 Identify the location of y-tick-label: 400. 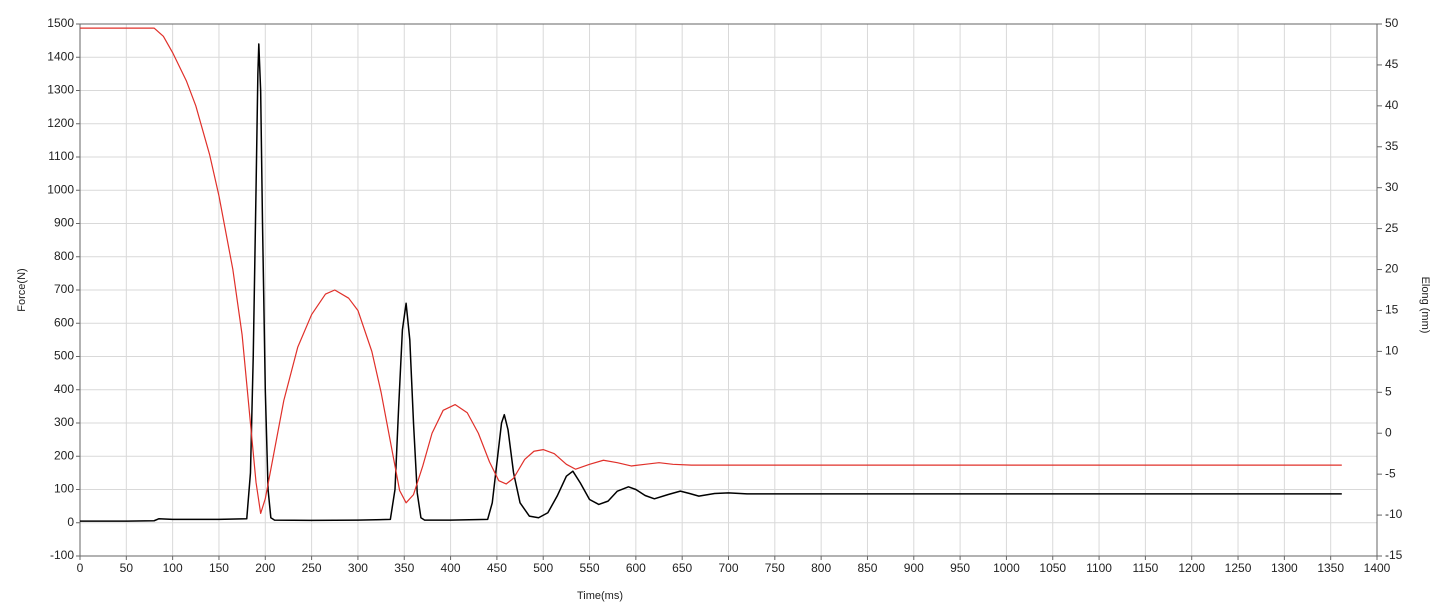
(64, 389).